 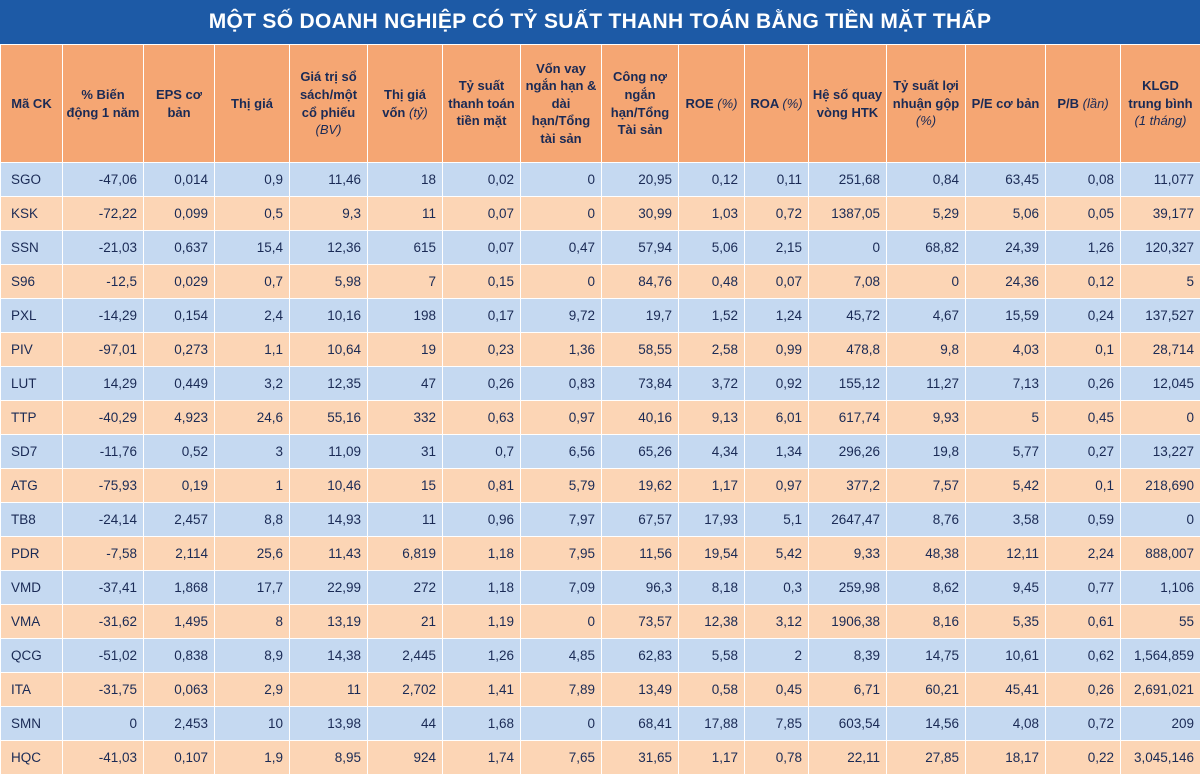 What do you see at coordinates (640, 180) in the screenshot?
I see `value-cell: 20,95` at bounding box center [640, 180].